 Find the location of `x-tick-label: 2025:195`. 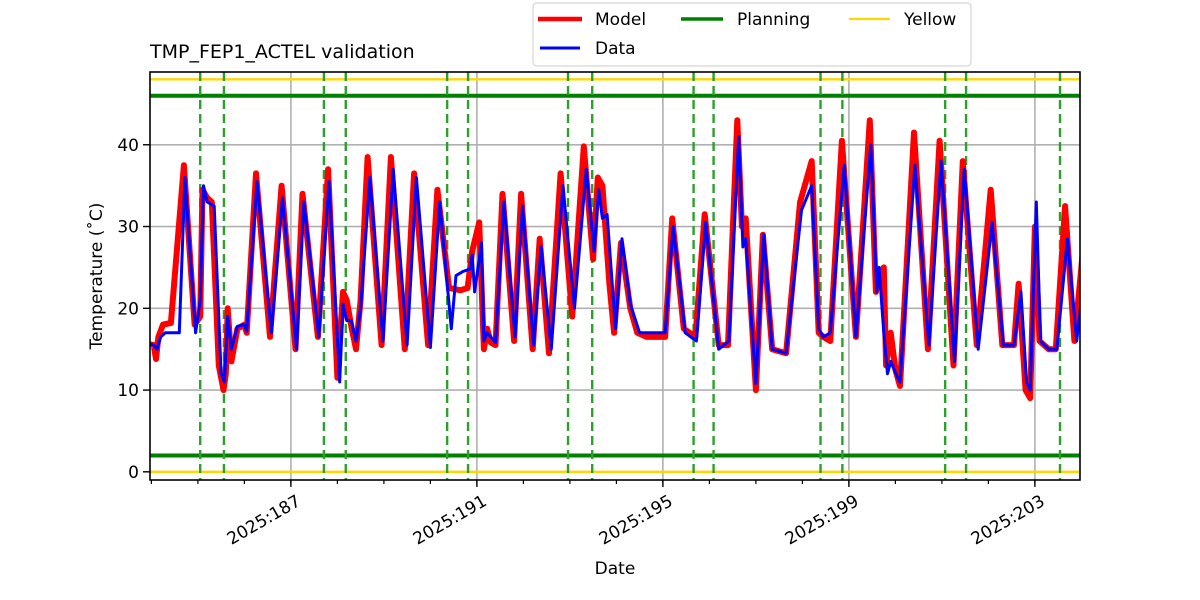

x-tick-label: 2025:195 is located at coordinates (636, 520).